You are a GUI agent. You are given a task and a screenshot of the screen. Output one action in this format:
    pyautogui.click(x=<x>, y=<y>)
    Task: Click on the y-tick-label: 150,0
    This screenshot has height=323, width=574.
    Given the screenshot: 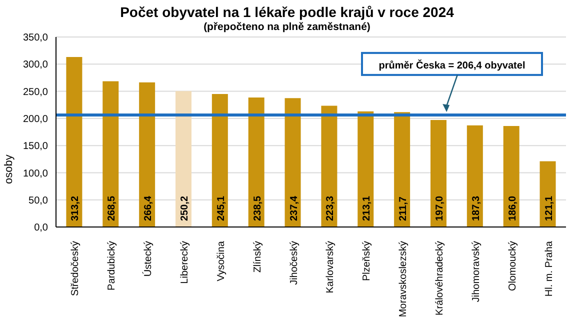 What is the action you would take?
    pyautogui.click(x=35, y=146)
    